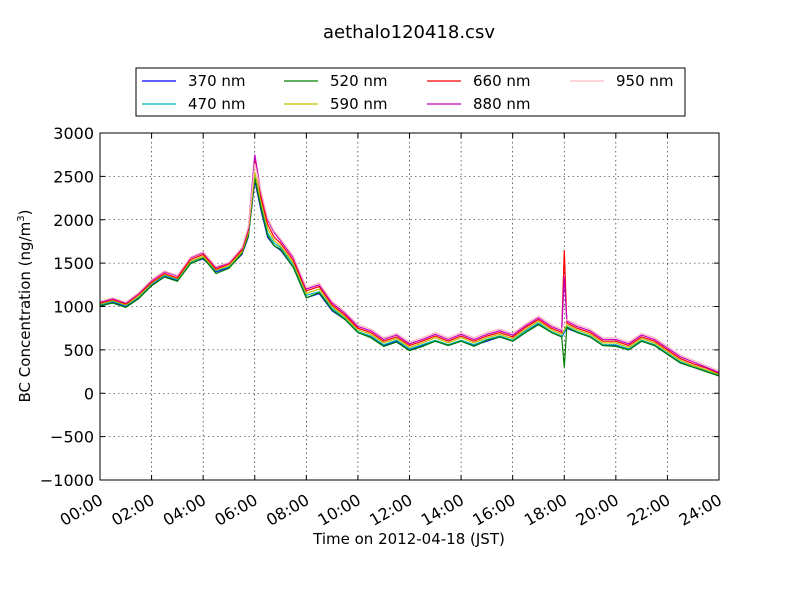 Image resolution: width=800 pixels, height=600 pixels. I want to click on y-tick-label: 0, so click(89, 393).